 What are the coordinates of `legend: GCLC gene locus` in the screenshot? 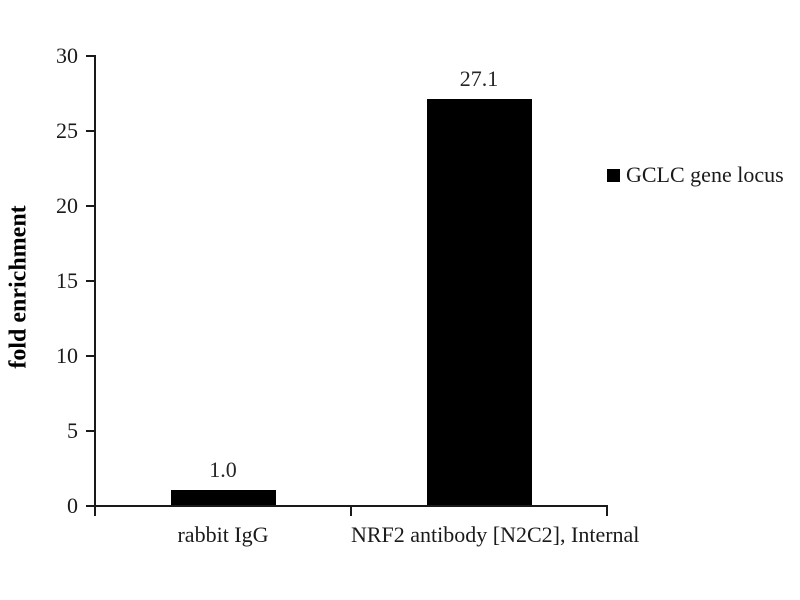 It's located at (695, 175).